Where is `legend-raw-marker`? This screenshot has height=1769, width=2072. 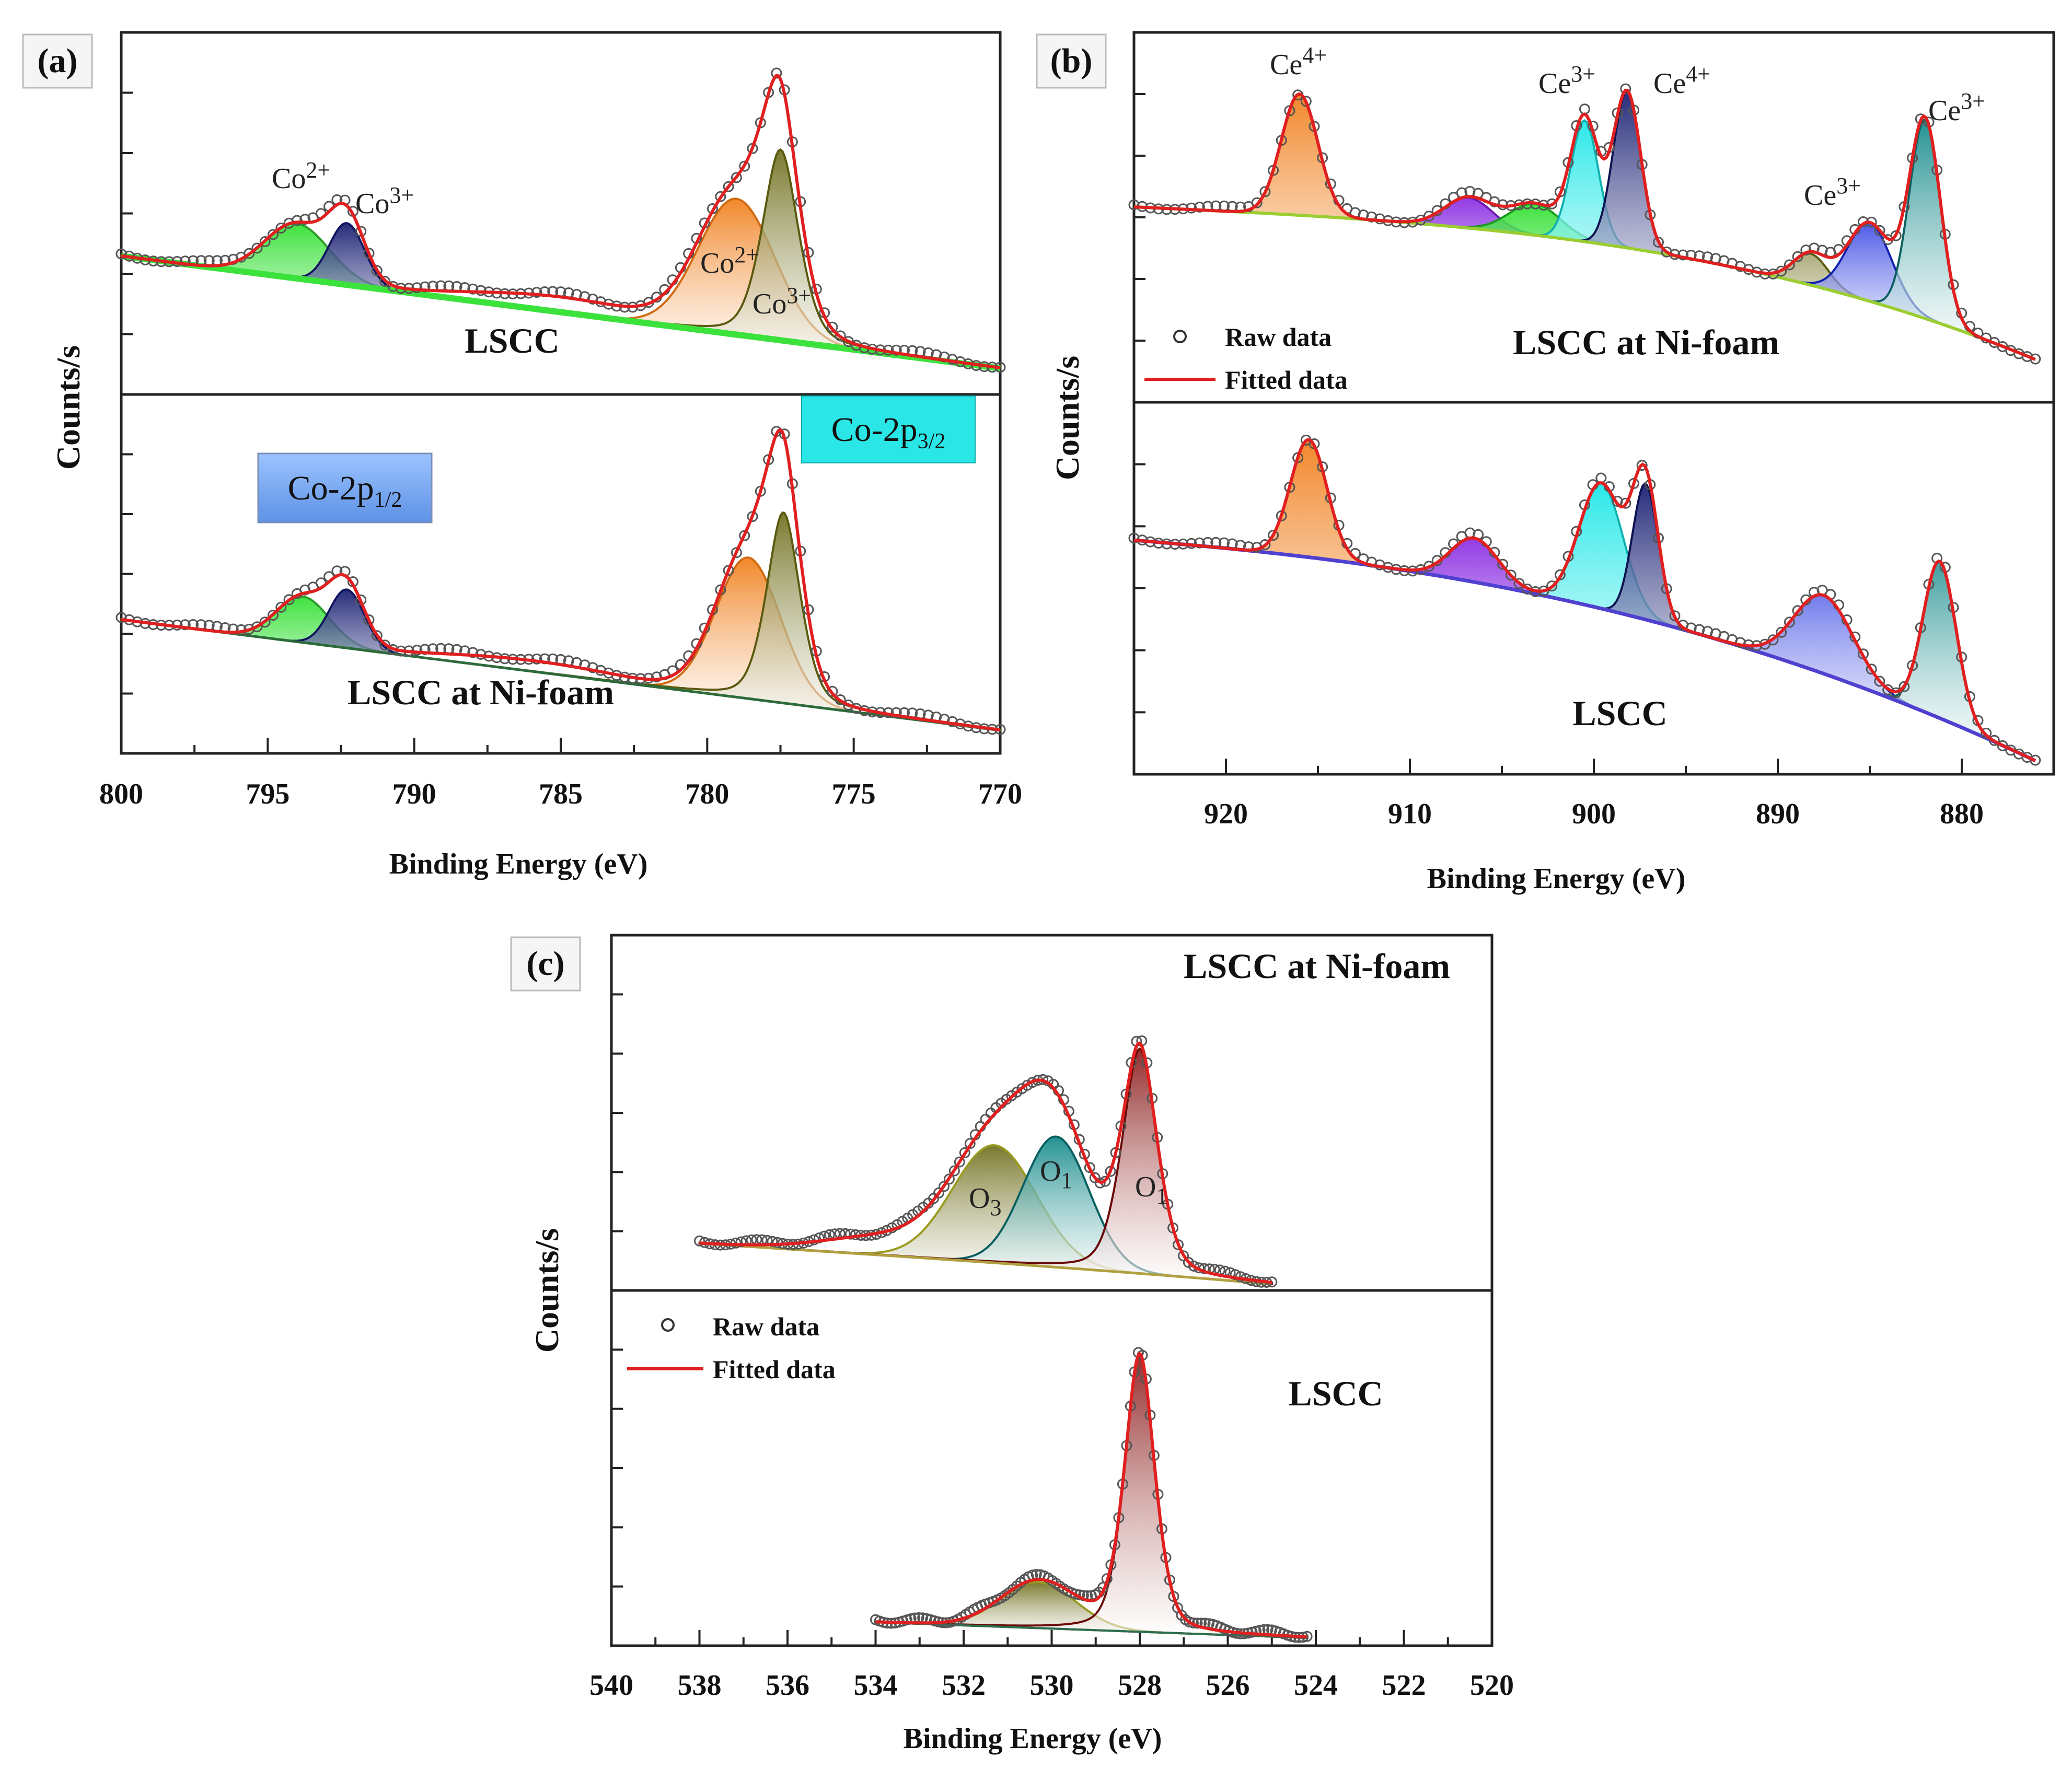
legend-raw-marker is located at coordinates (668, 1325).